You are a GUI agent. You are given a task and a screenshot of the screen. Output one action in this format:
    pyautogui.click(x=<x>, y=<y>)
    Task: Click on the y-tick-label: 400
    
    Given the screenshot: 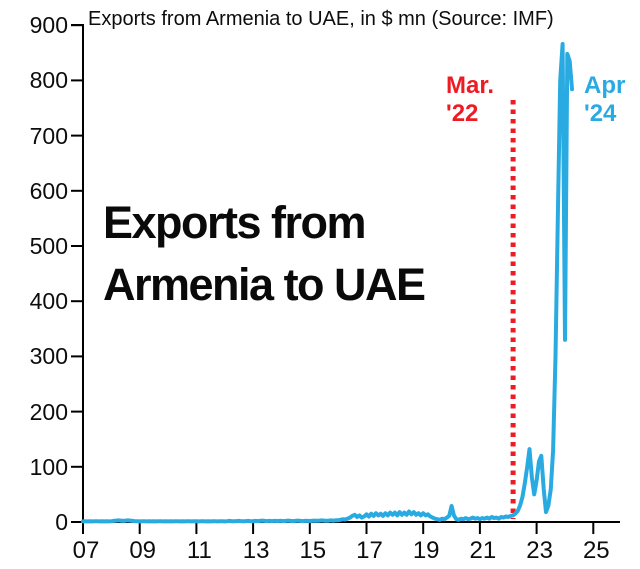 What is the action you would take?
    pyautogui.click(x=48, y=301)
    